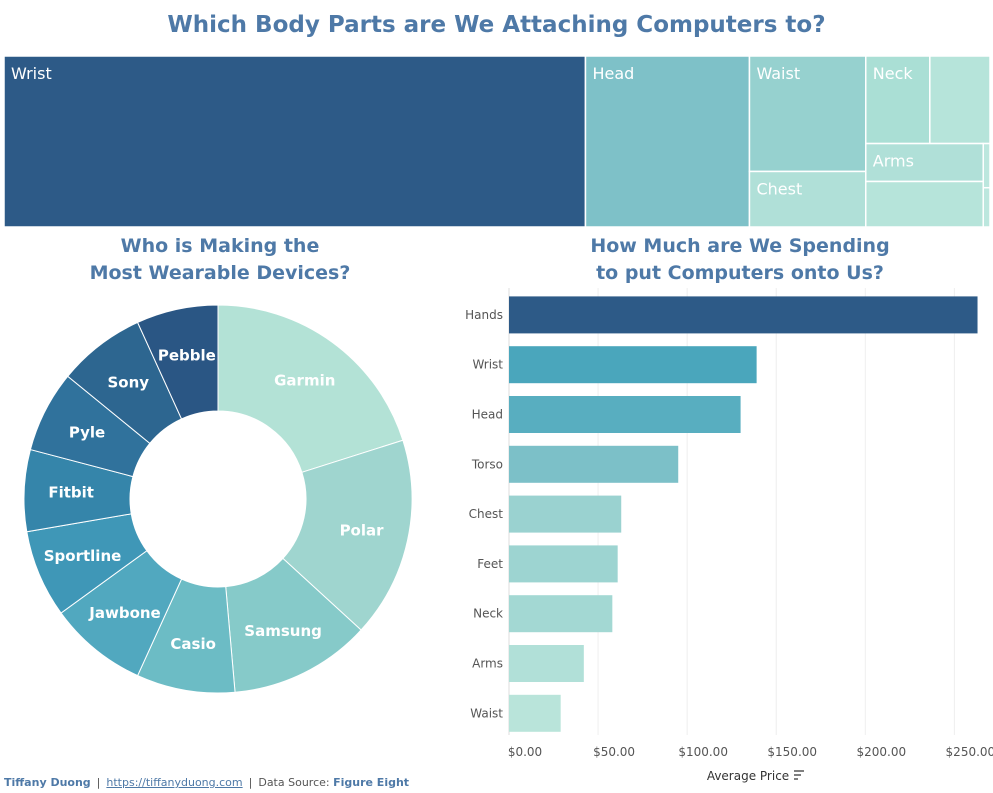  What do you see at coordinates (83, 556) in the screenshot?
I see `donut-label-sportline: Sportline` at bounding box center [83, 556].